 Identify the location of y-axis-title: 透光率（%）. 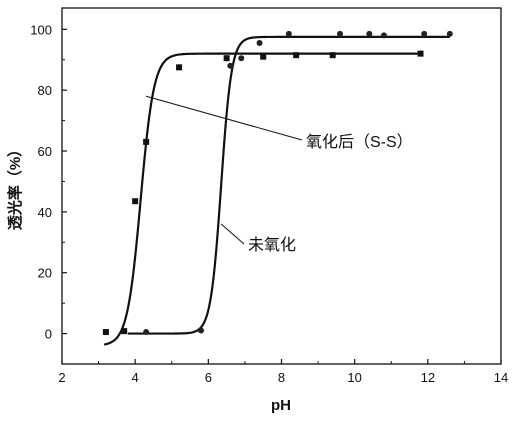
(15, 186).